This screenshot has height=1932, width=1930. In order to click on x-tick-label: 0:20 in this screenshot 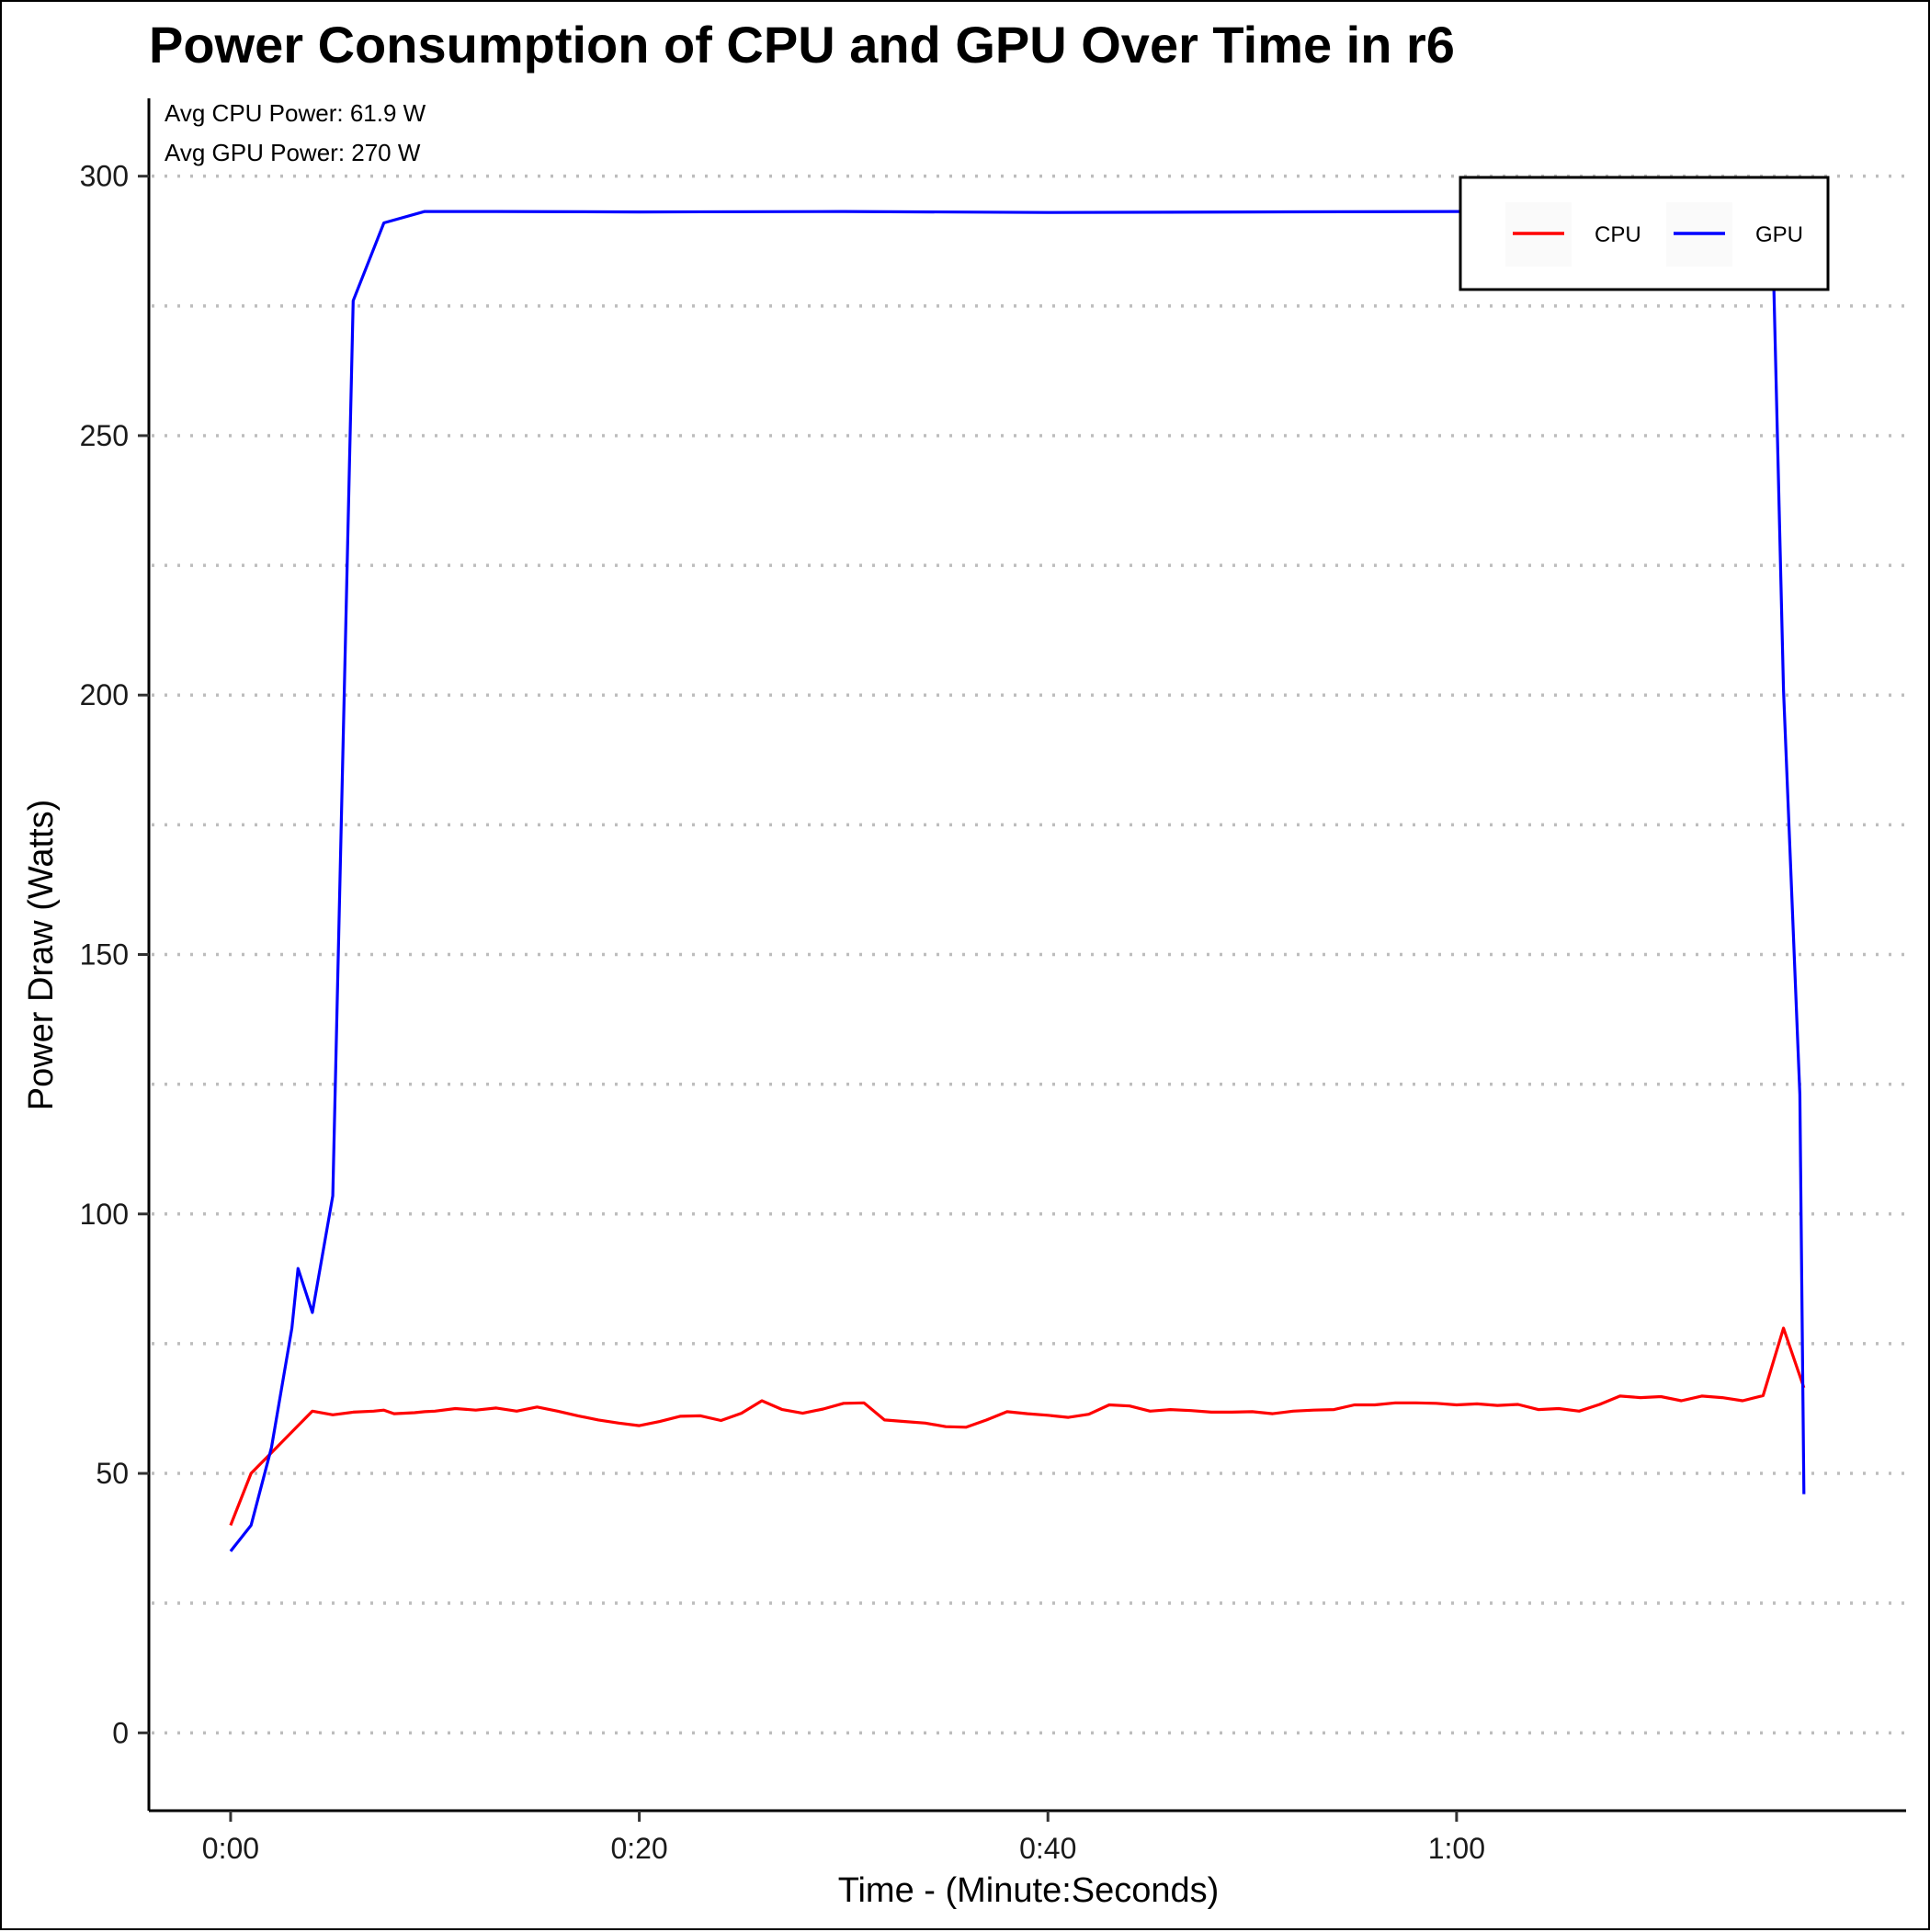, I will do `click(638, 1849)`.